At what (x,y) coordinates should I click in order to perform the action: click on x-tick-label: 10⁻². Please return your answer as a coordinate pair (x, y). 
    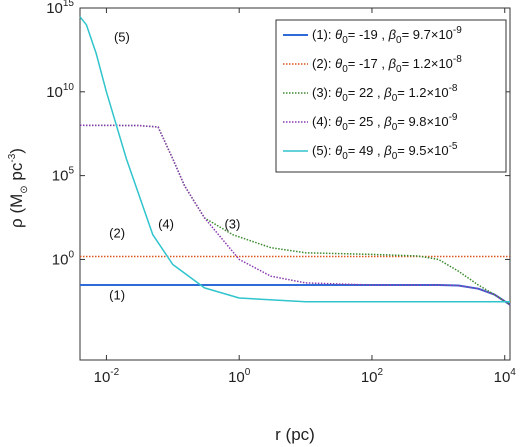
    Looking at the image, I should click on (107, 376).